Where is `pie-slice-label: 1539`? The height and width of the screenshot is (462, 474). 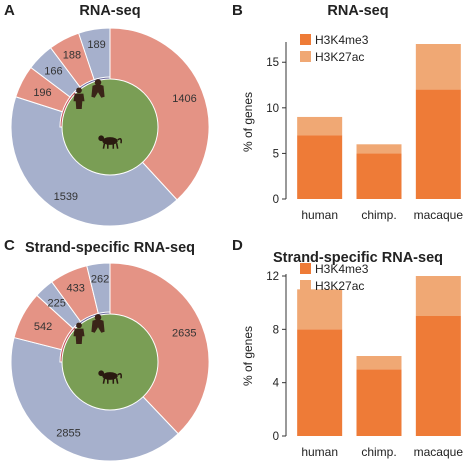
pie-slice-label: 1539 is located at coordinates (66, 197).